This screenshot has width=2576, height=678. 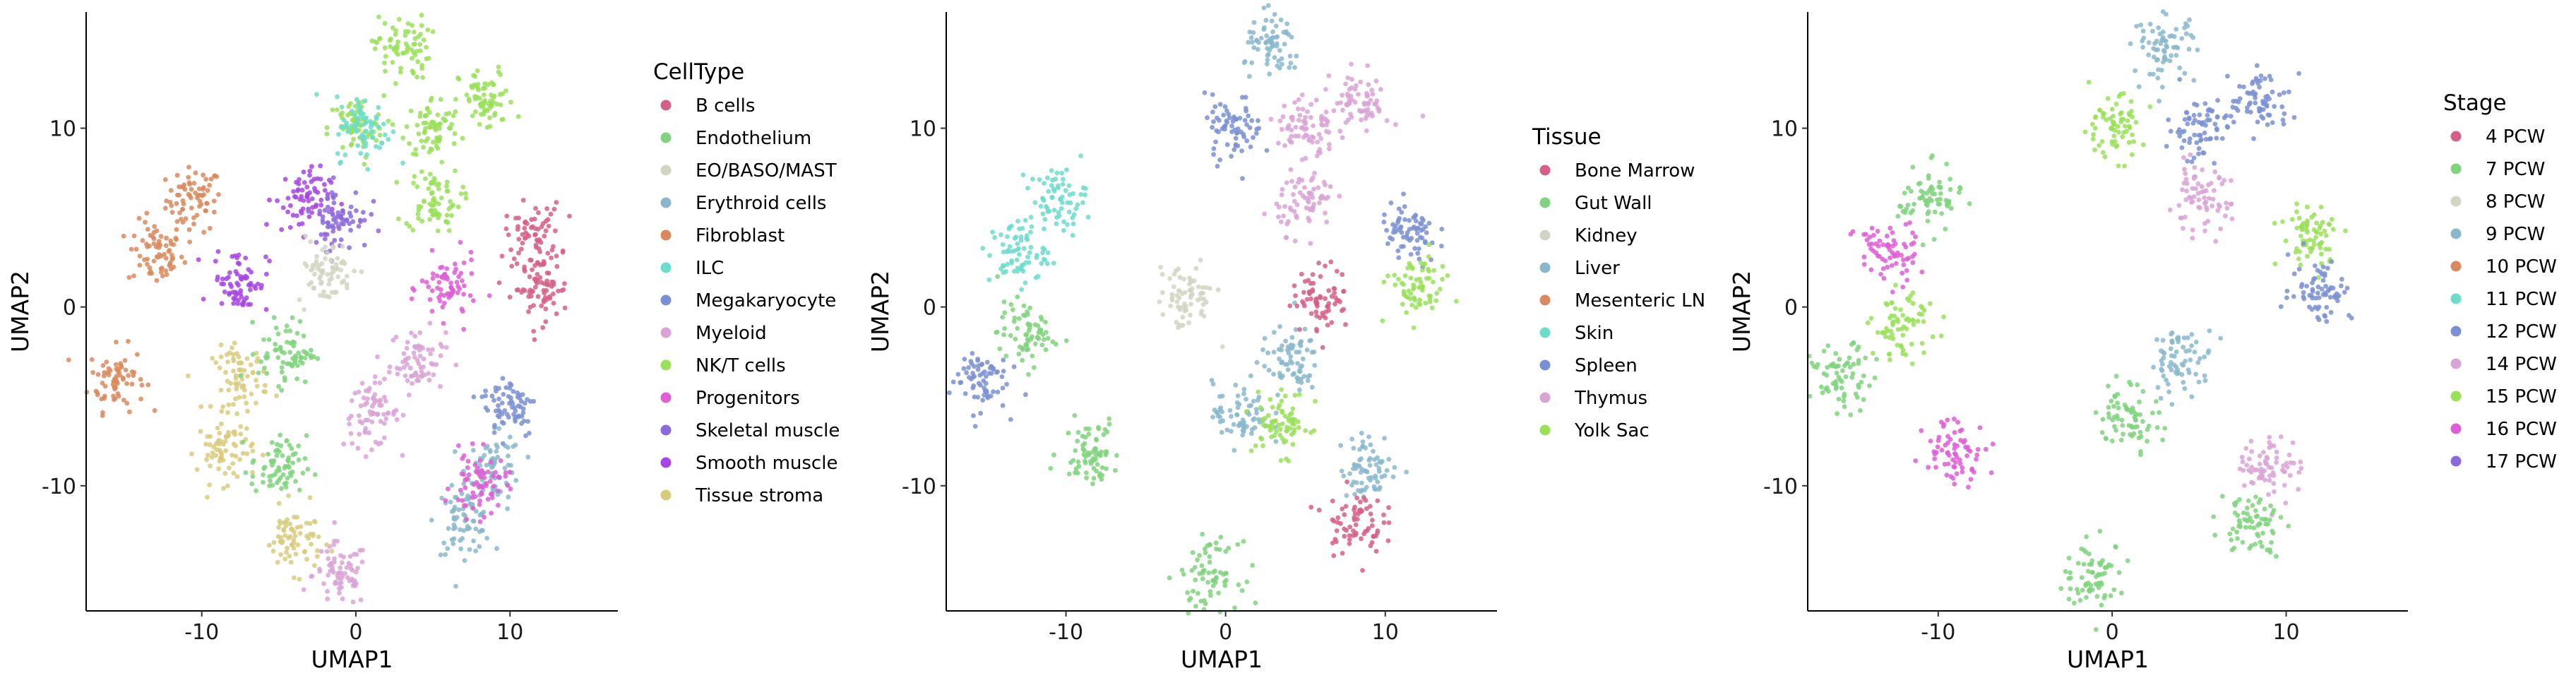 I want to click on x-tick-label: 0, so click(x=355, y=632).